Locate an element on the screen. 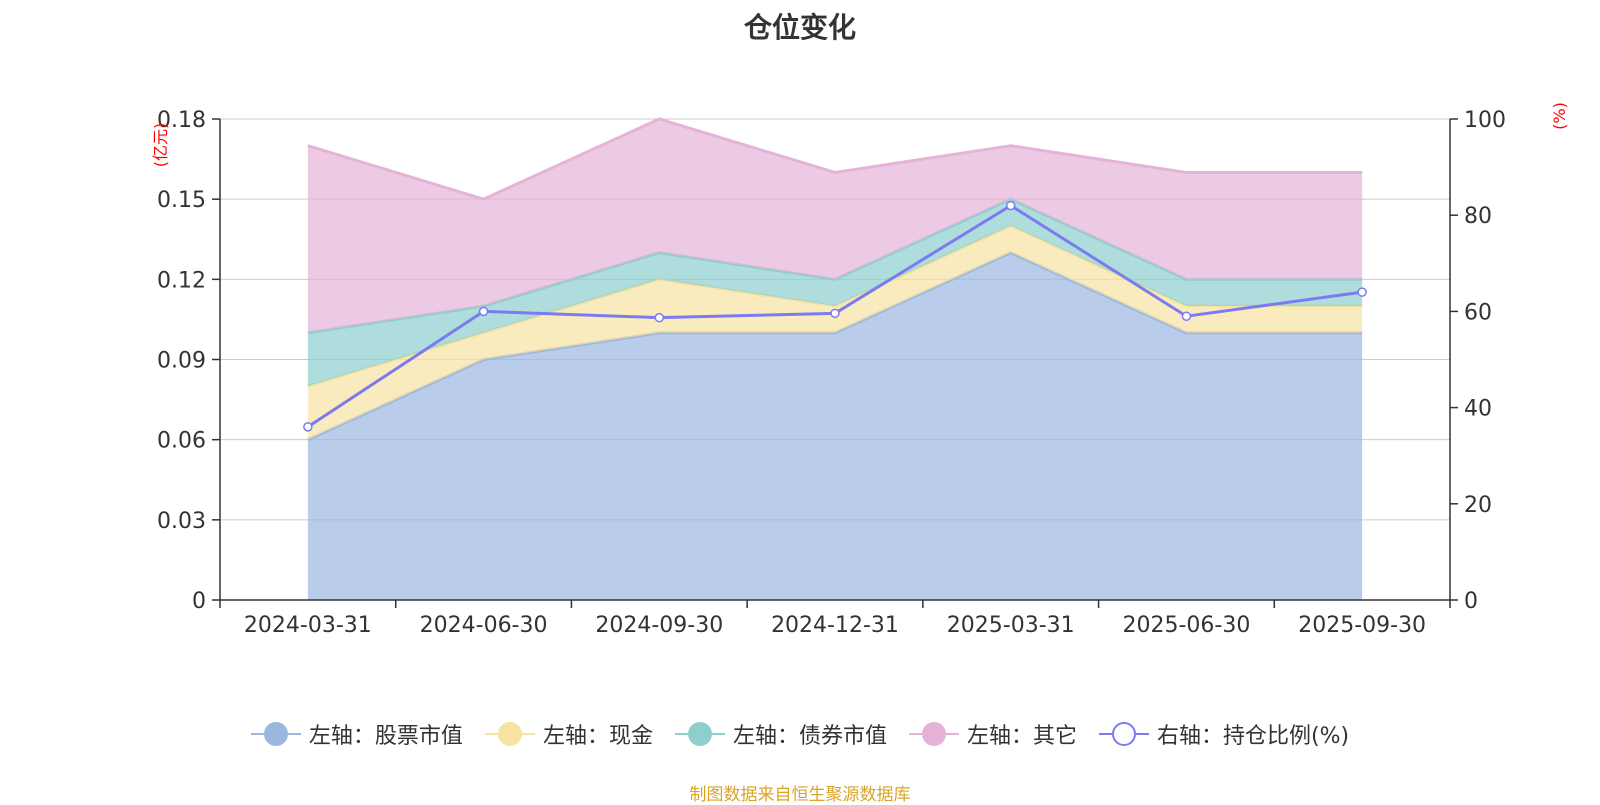 Image resolution: width=1600 pixels, height=805 pixels. x-tick-label: 2025-03-31 is located at coordinates (1011, 625).